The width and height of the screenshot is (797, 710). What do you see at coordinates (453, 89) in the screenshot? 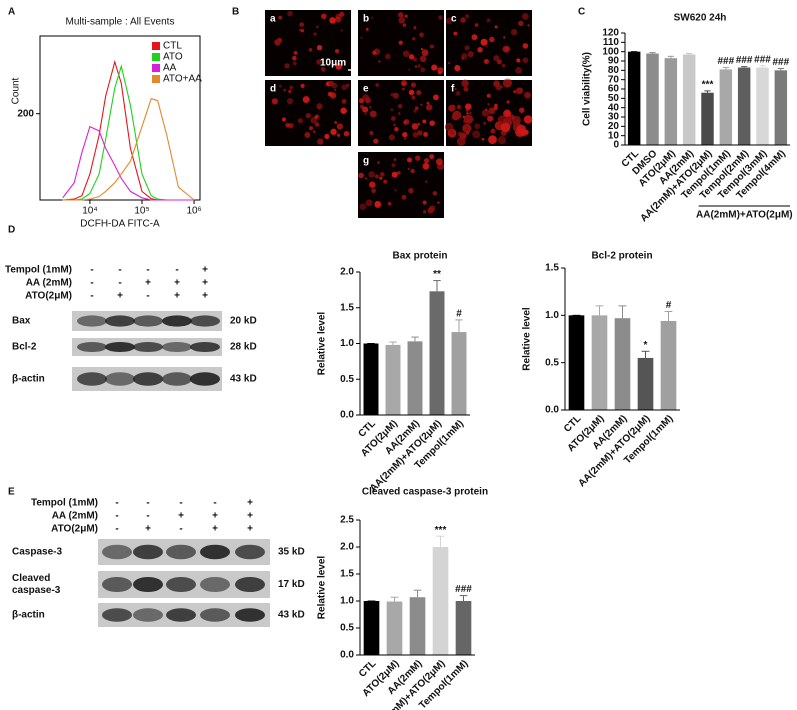
I see `image-label: f` at bounding box center [453, 89].